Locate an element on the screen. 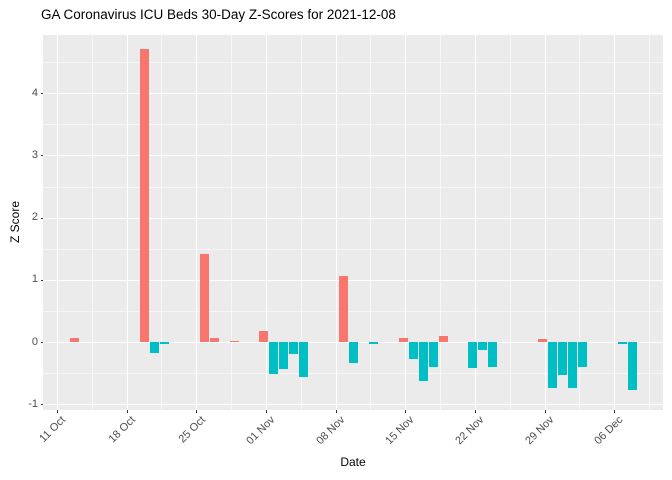  x-axis-title: Date is located at coordinates (353, 462).